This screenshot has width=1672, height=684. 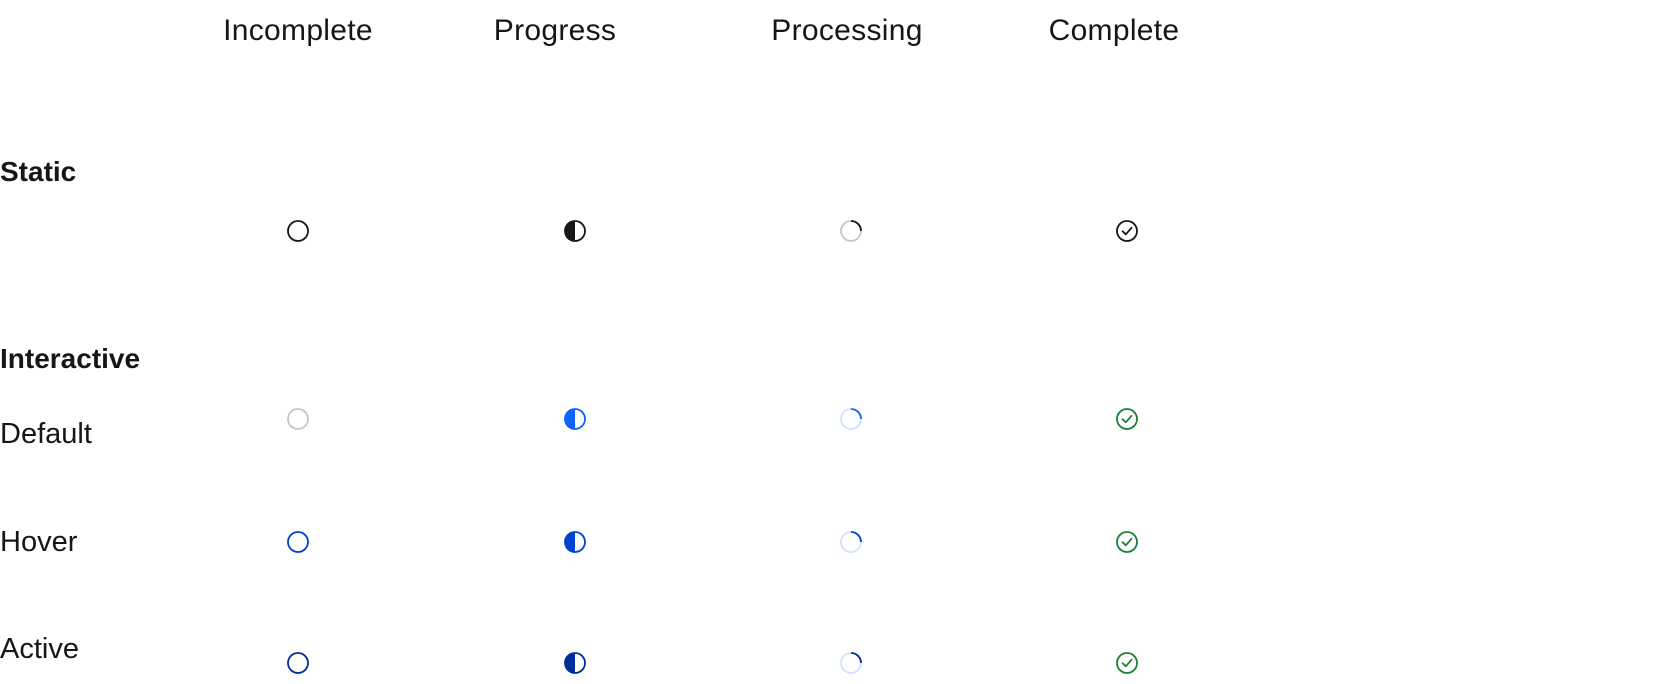 What do you see at coordinates (46, 434) in the screenshot?
I see `row-label-default: Default` at bounding box center [46, 434].